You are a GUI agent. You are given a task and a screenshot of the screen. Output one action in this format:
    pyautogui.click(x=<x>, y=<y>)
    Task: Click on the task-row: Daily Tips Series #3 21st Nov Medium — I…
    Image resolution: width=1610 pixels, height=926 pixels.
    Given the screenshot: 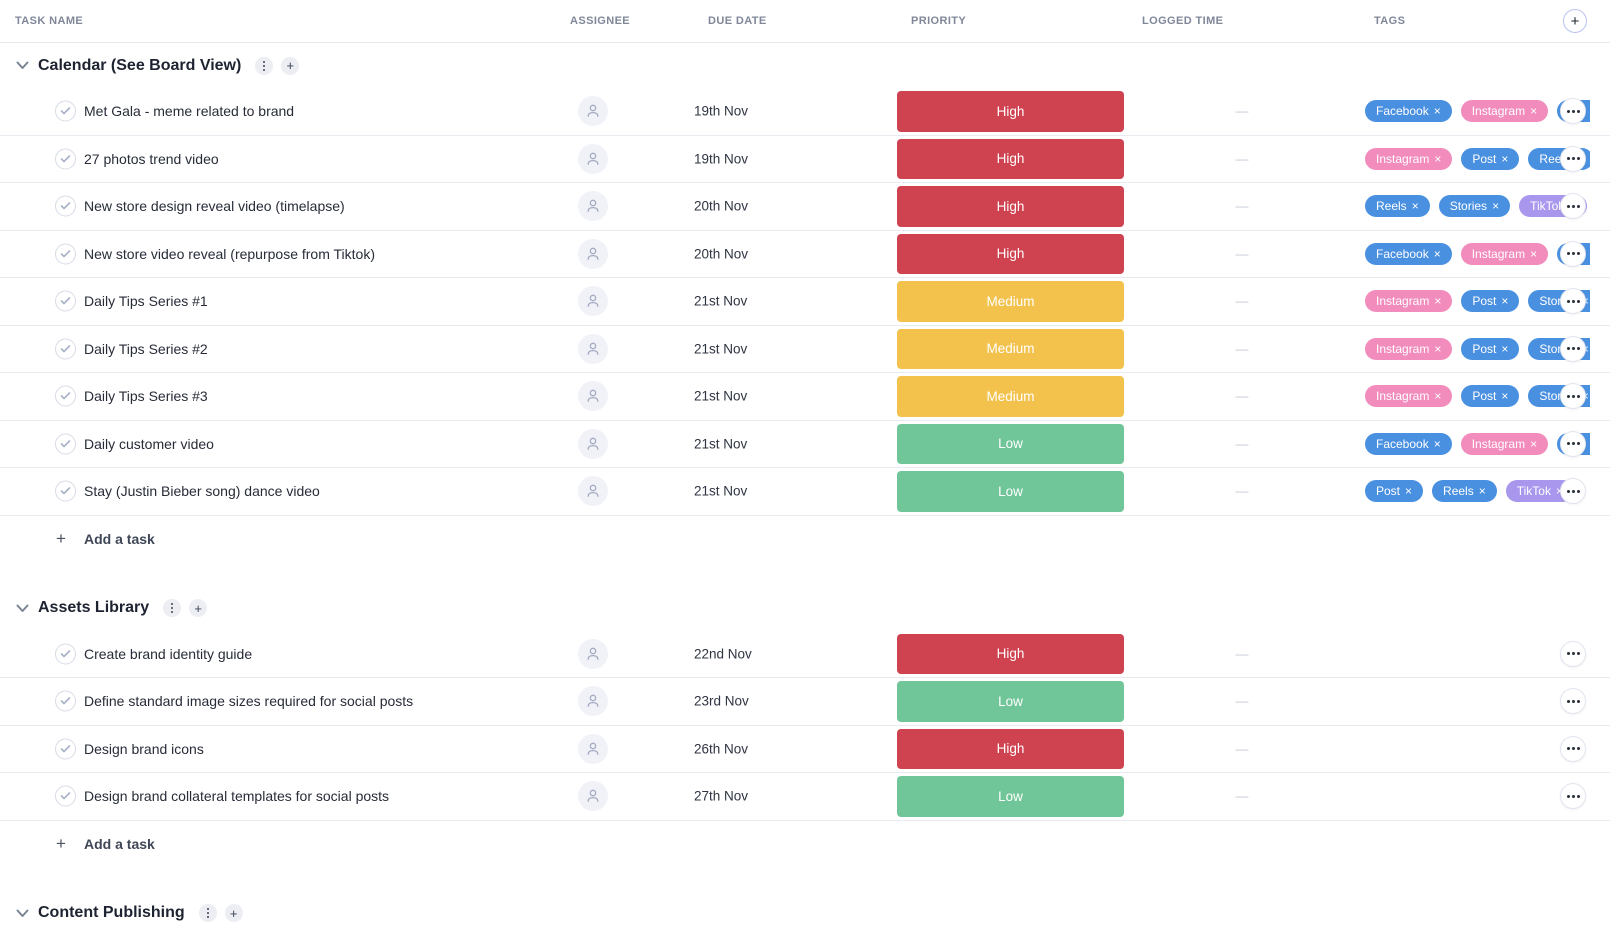 What is the action you would take?
    pyautogui.click(x=805, y=397)
    